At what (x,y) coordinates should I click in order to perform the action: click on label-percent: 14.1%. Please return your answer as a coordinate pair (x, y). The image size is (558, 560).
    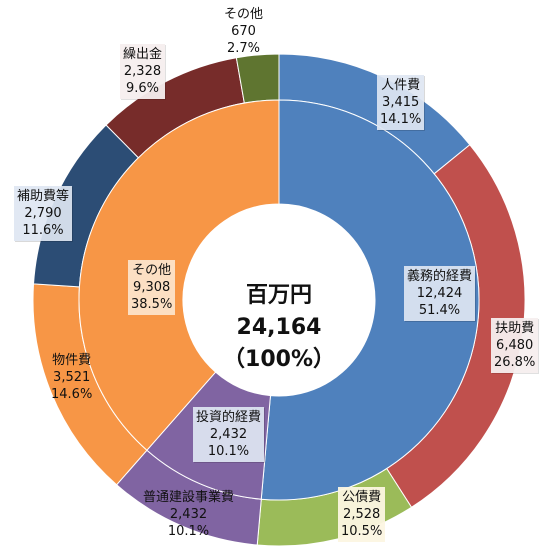
    Looking at the image, I should click on (401, 119).